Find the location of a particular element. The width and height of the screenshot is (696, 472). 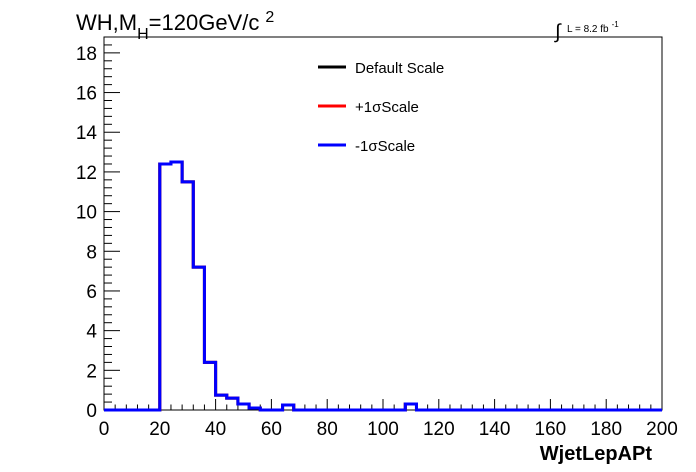

y-tick-label: 8 is located at coordinates (91, 252).